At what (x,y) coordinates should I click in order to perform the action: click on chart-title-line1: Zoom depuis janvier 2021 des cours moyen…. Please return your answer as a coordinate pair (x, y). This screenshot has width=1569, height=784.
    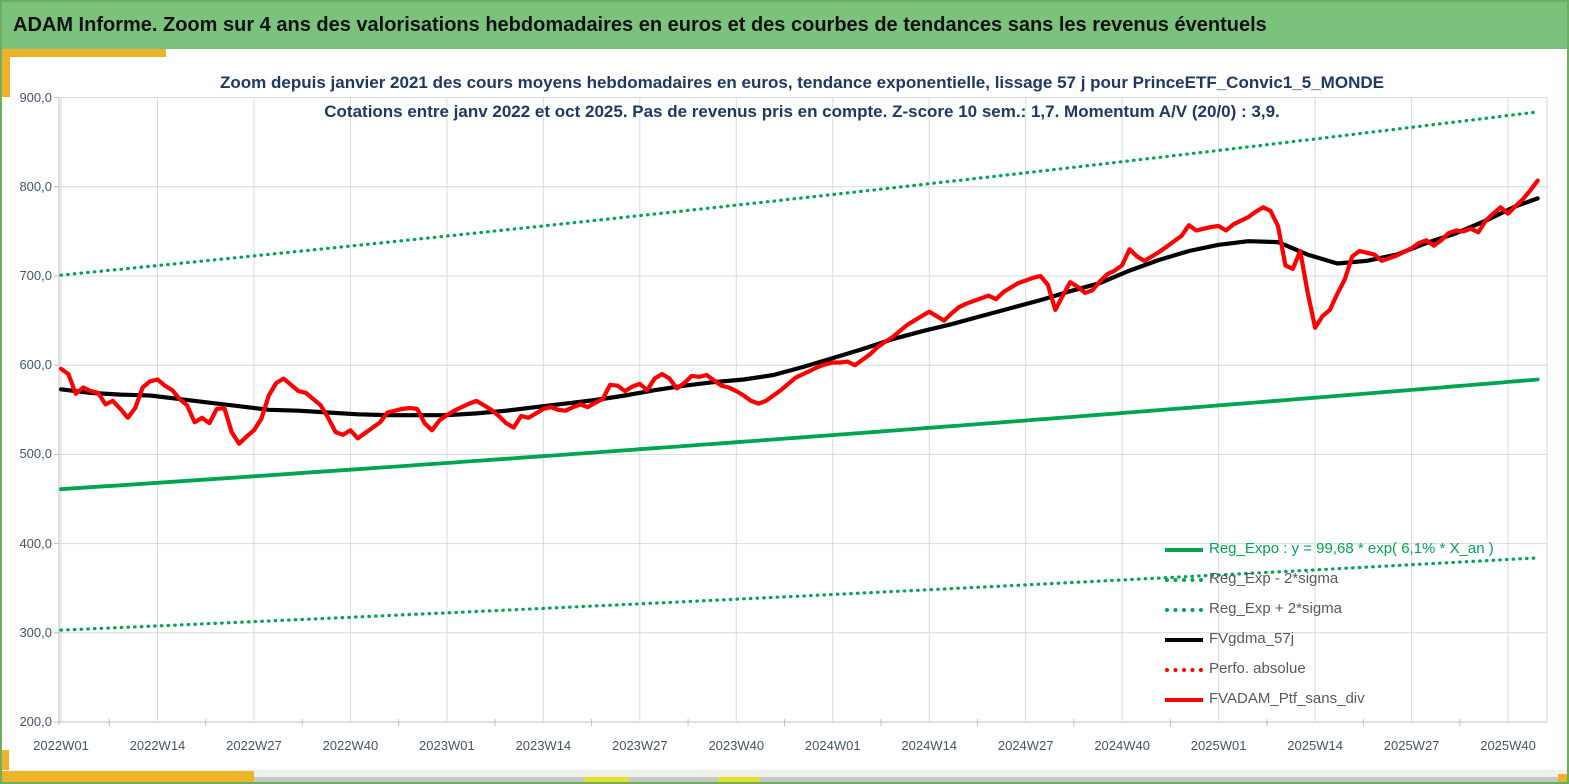
    Looking at the image, I should click on (802, 82).